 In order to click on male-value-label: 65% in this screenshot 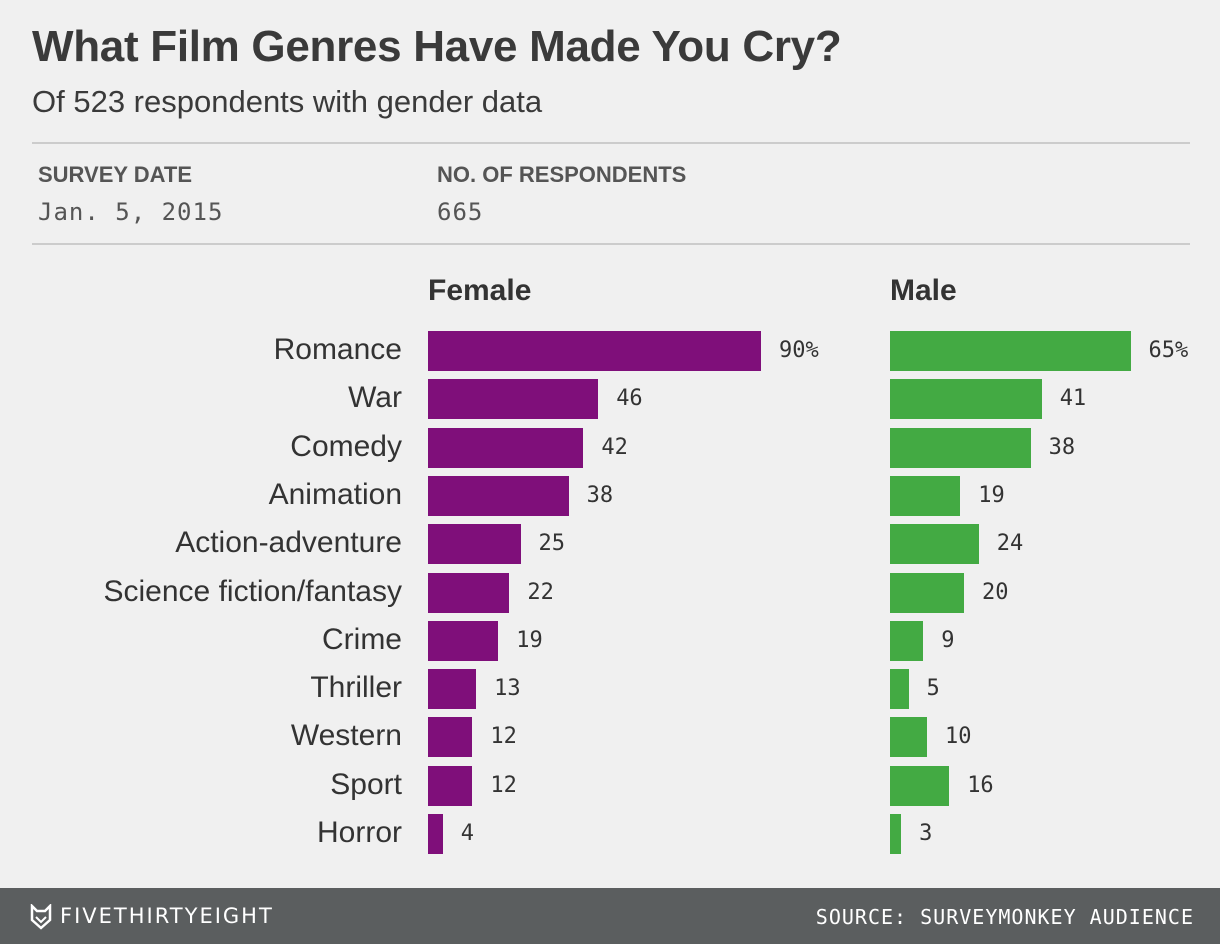, I will do `click(1168, 350)`.